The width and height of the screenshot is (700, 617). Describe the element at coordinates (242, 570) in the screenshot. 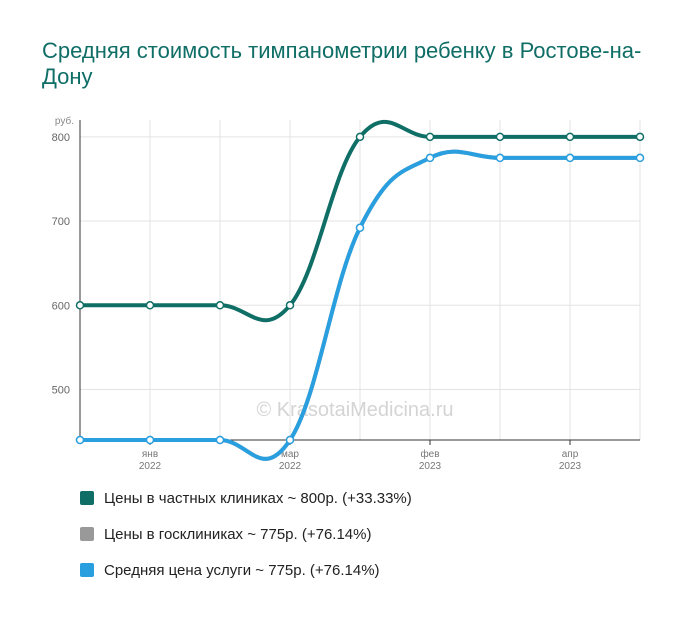

I see `legend-label-average: Средняя цена услуги ~ 775р. (+76.14%)` at that location.